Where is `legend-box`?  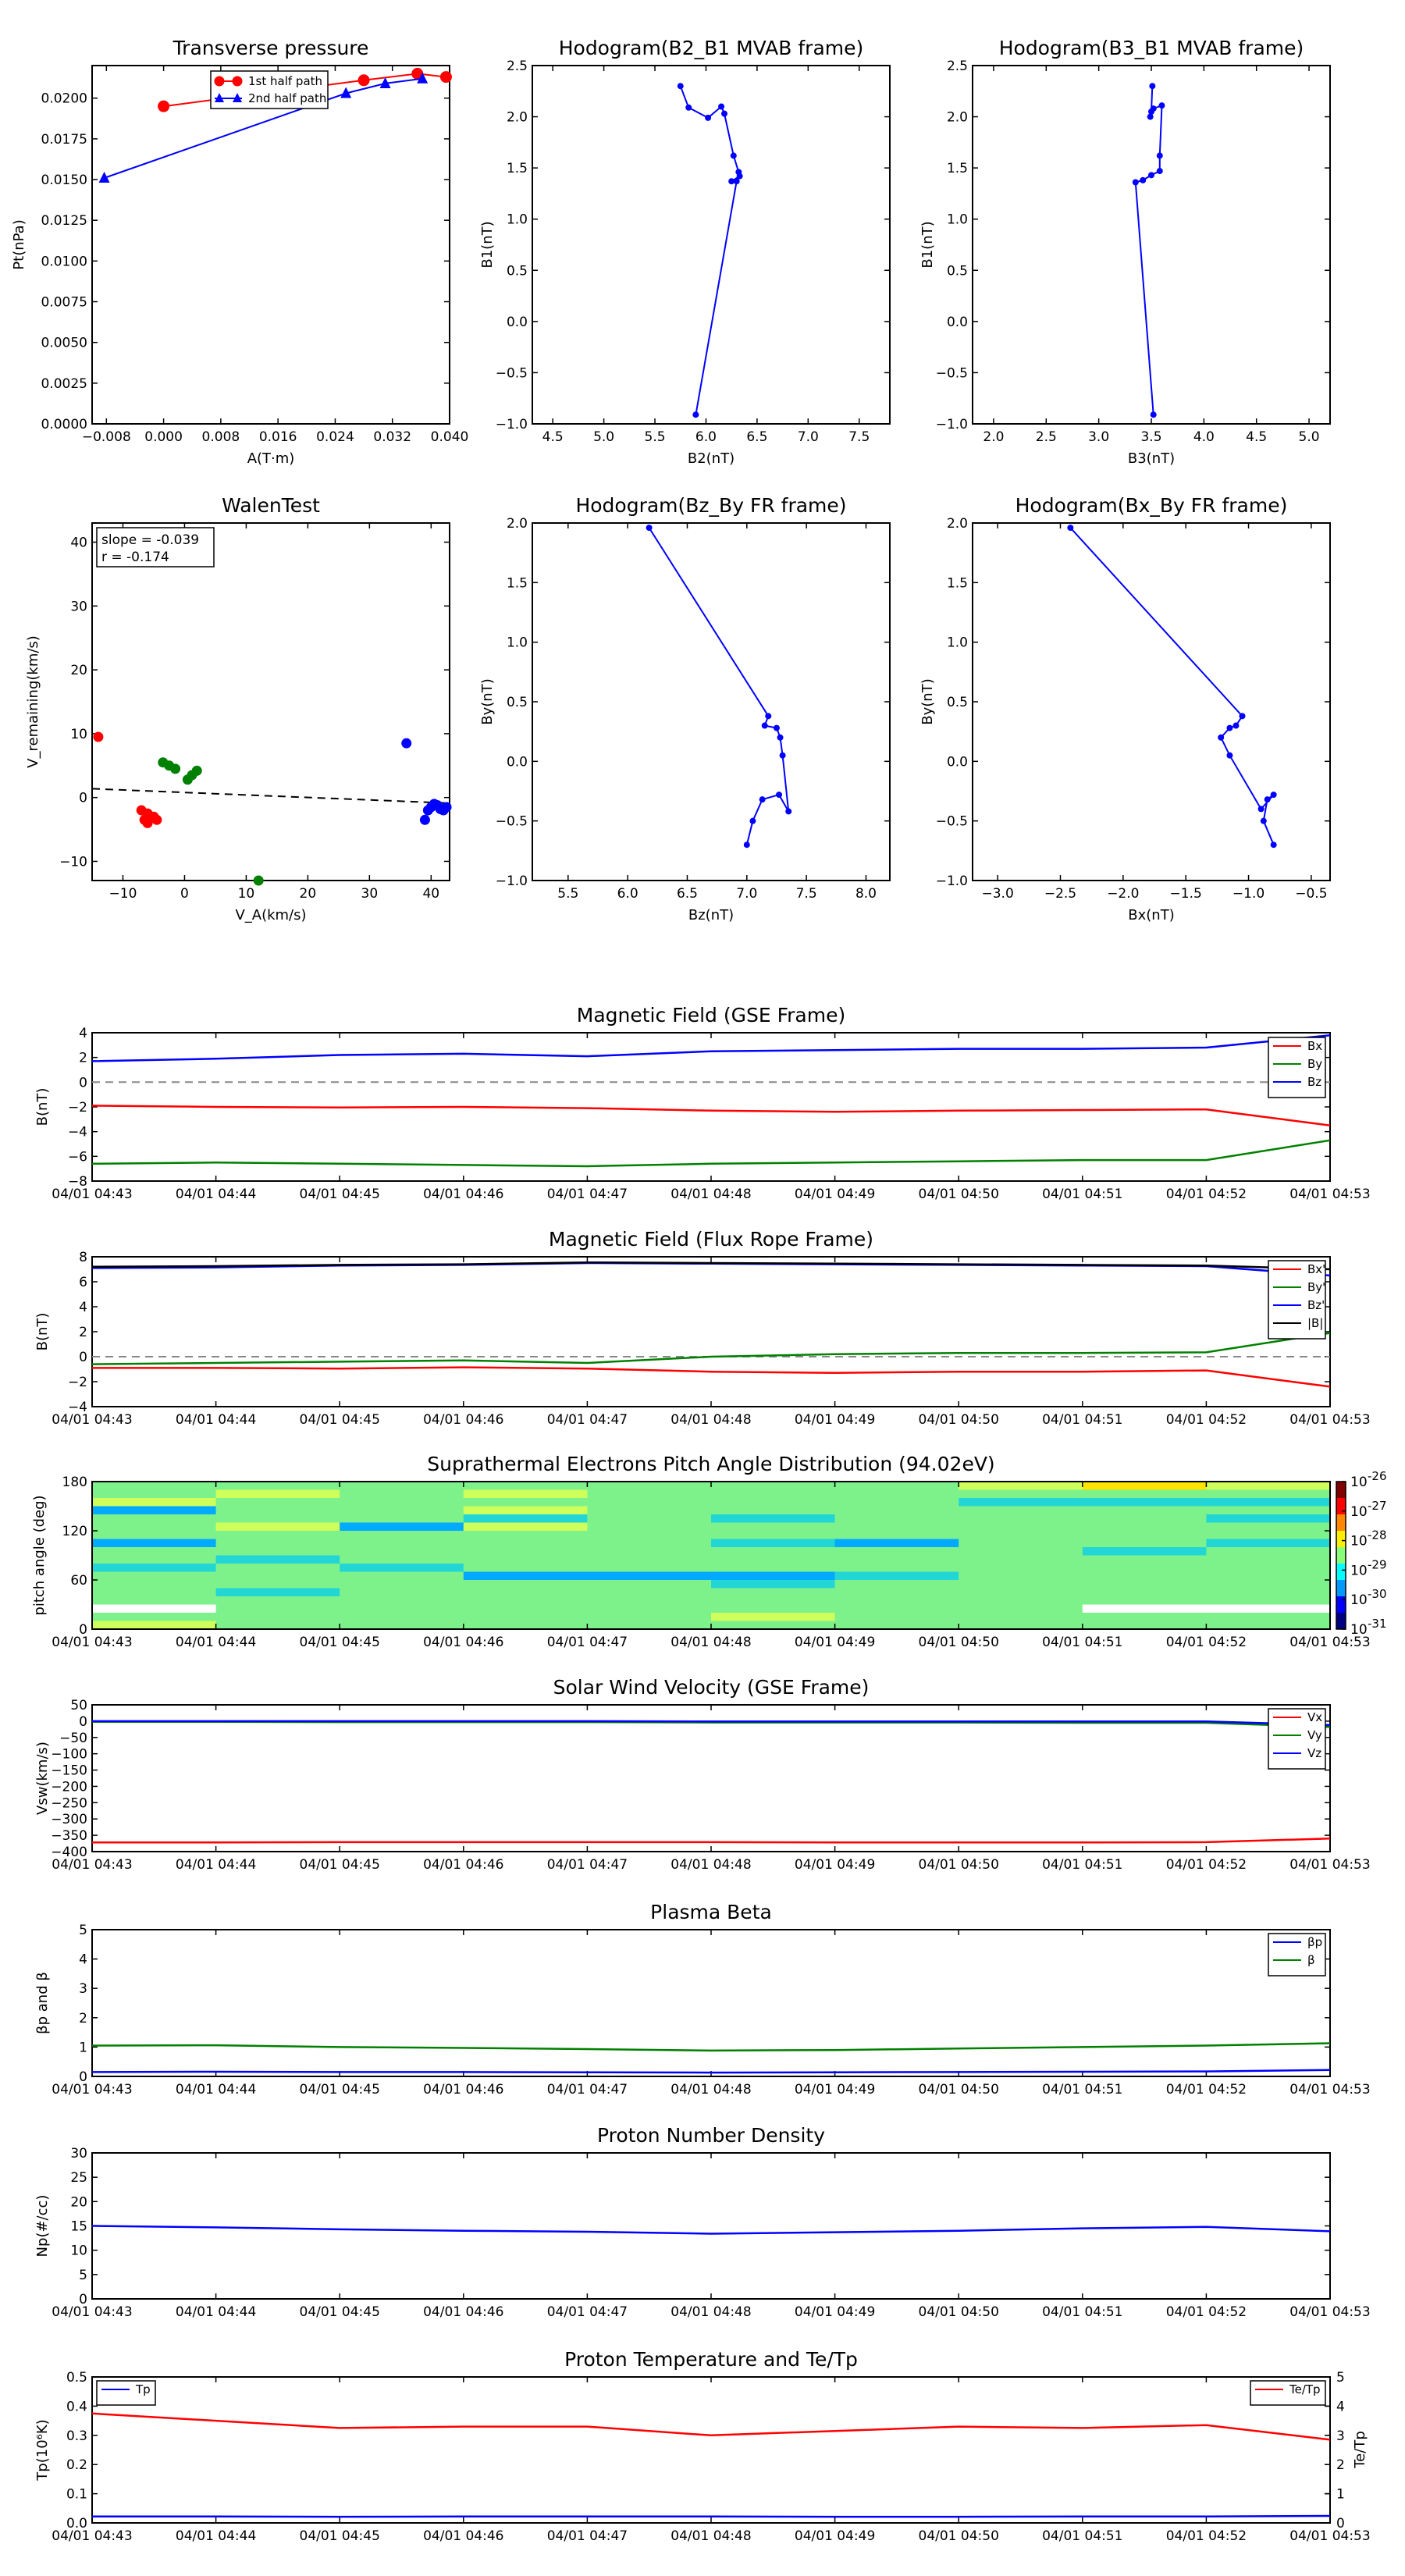 legend-box is located at coordinates (1297, 1739).